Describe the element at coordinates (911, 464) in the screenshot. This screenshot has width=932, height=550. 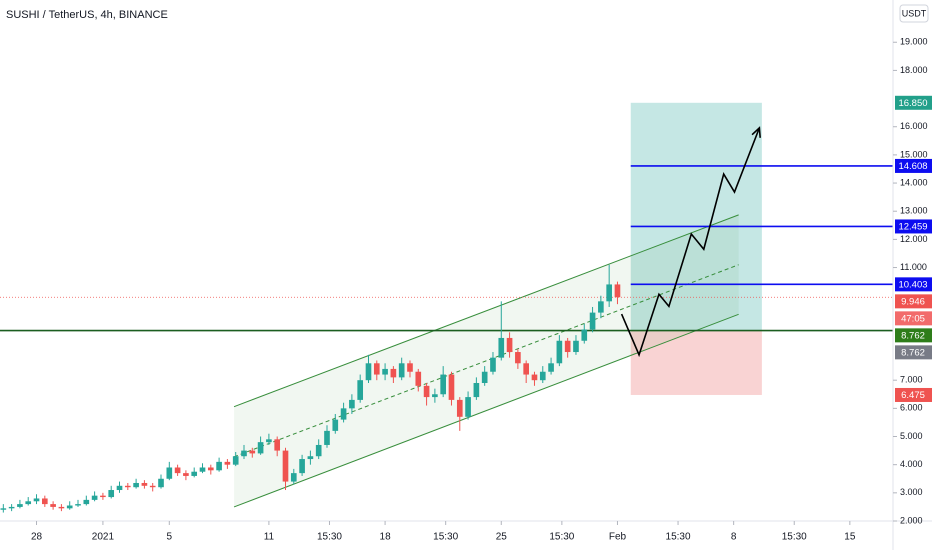
I see `y-tick-label: 4.000` at that location.